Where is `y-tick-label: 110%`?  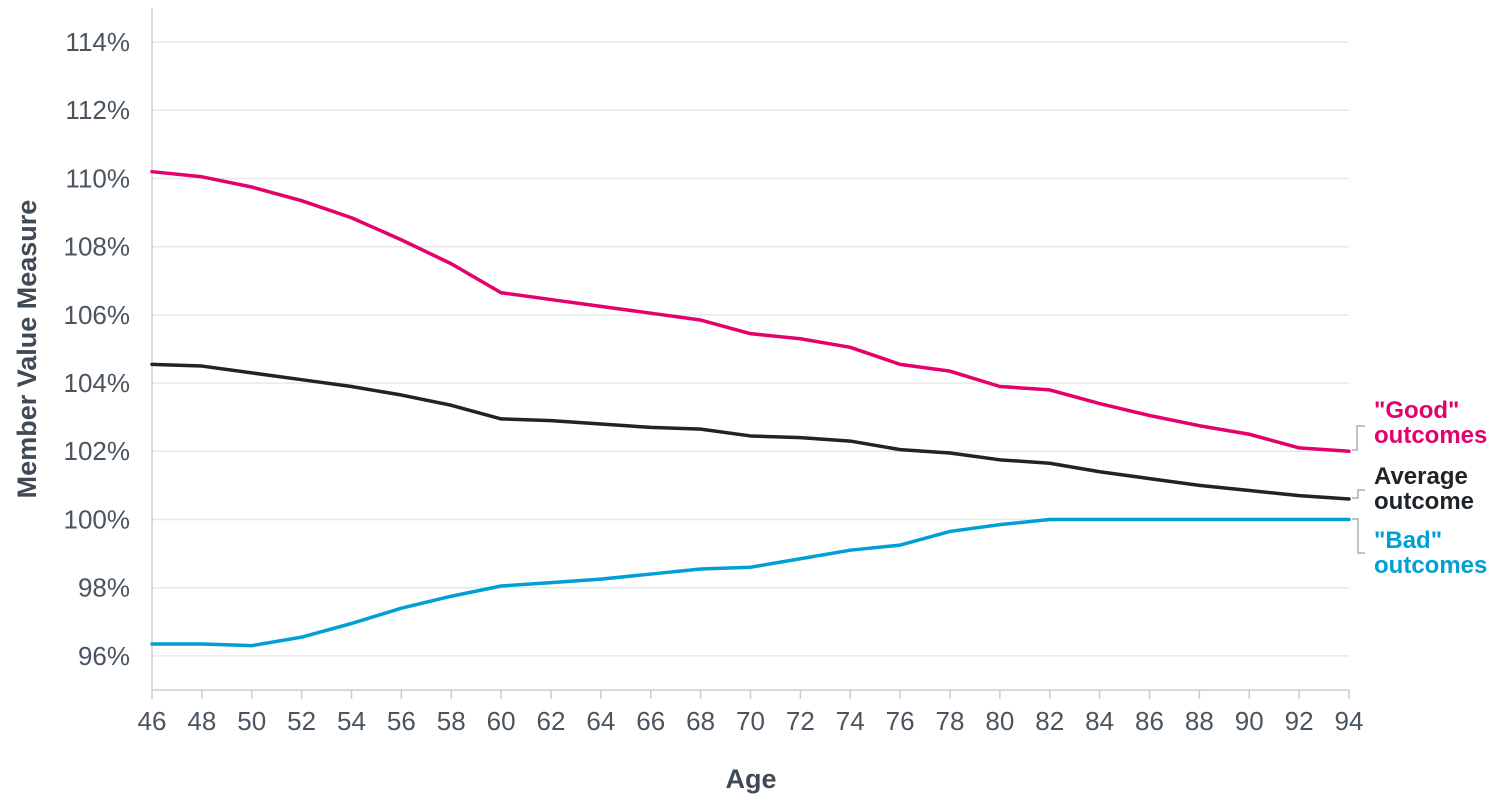
y-tick-label: 110% is located at coordinates (97, 178).